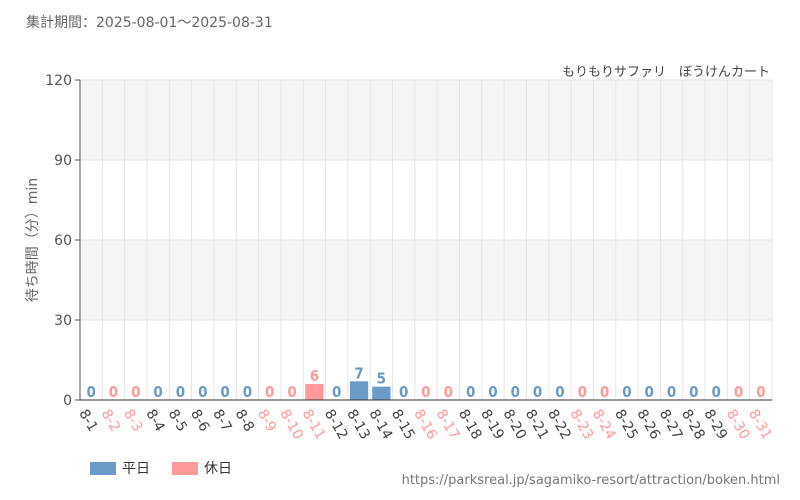  Describe the element at coordinates (202, 468) in the screenshot. I see `legend-item-holiday: 休日` at that location.